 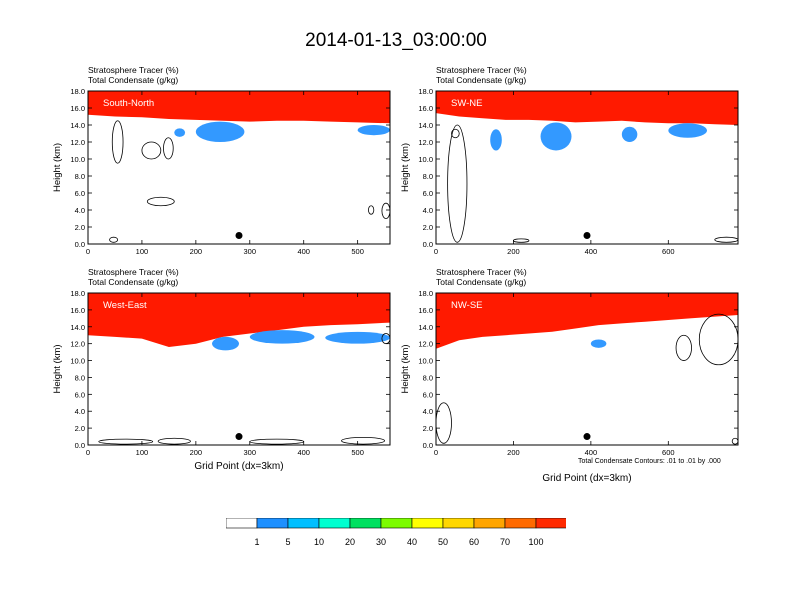 I want to click on x-axis-title: Grid Point (dx=3km), so click(x=586, y=478).